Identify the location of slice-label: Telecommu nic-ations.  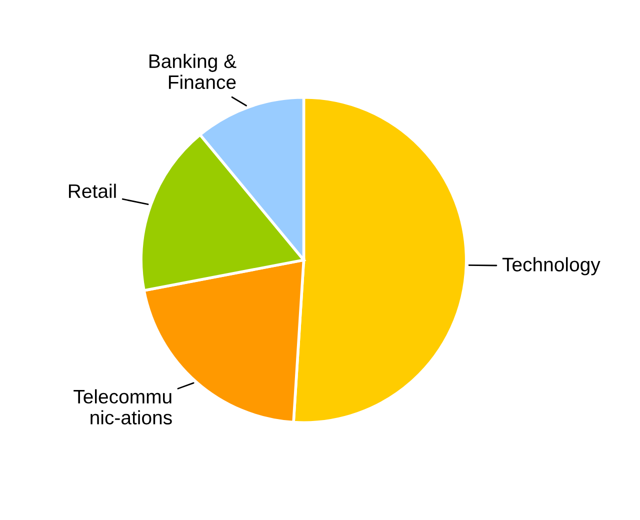
(123, 406).